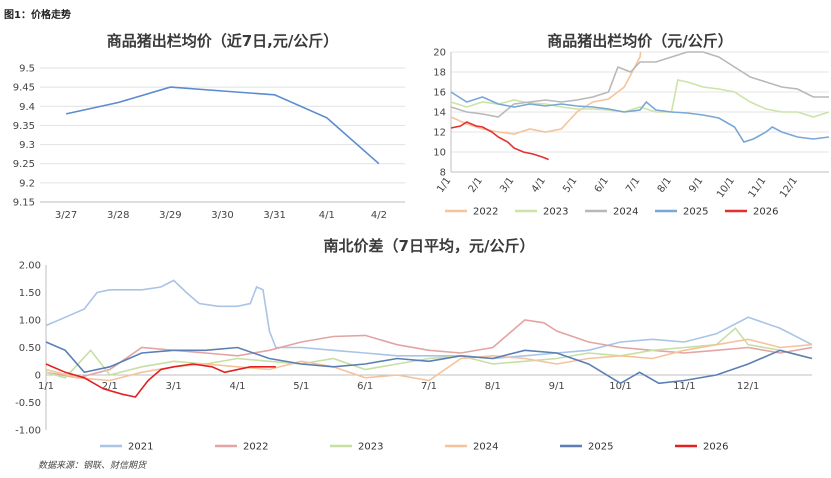  What do you see at coordinates (30, 293) in the screenshot?
I see `y-tick-label: 1.50` at bounding box center [30, 293].